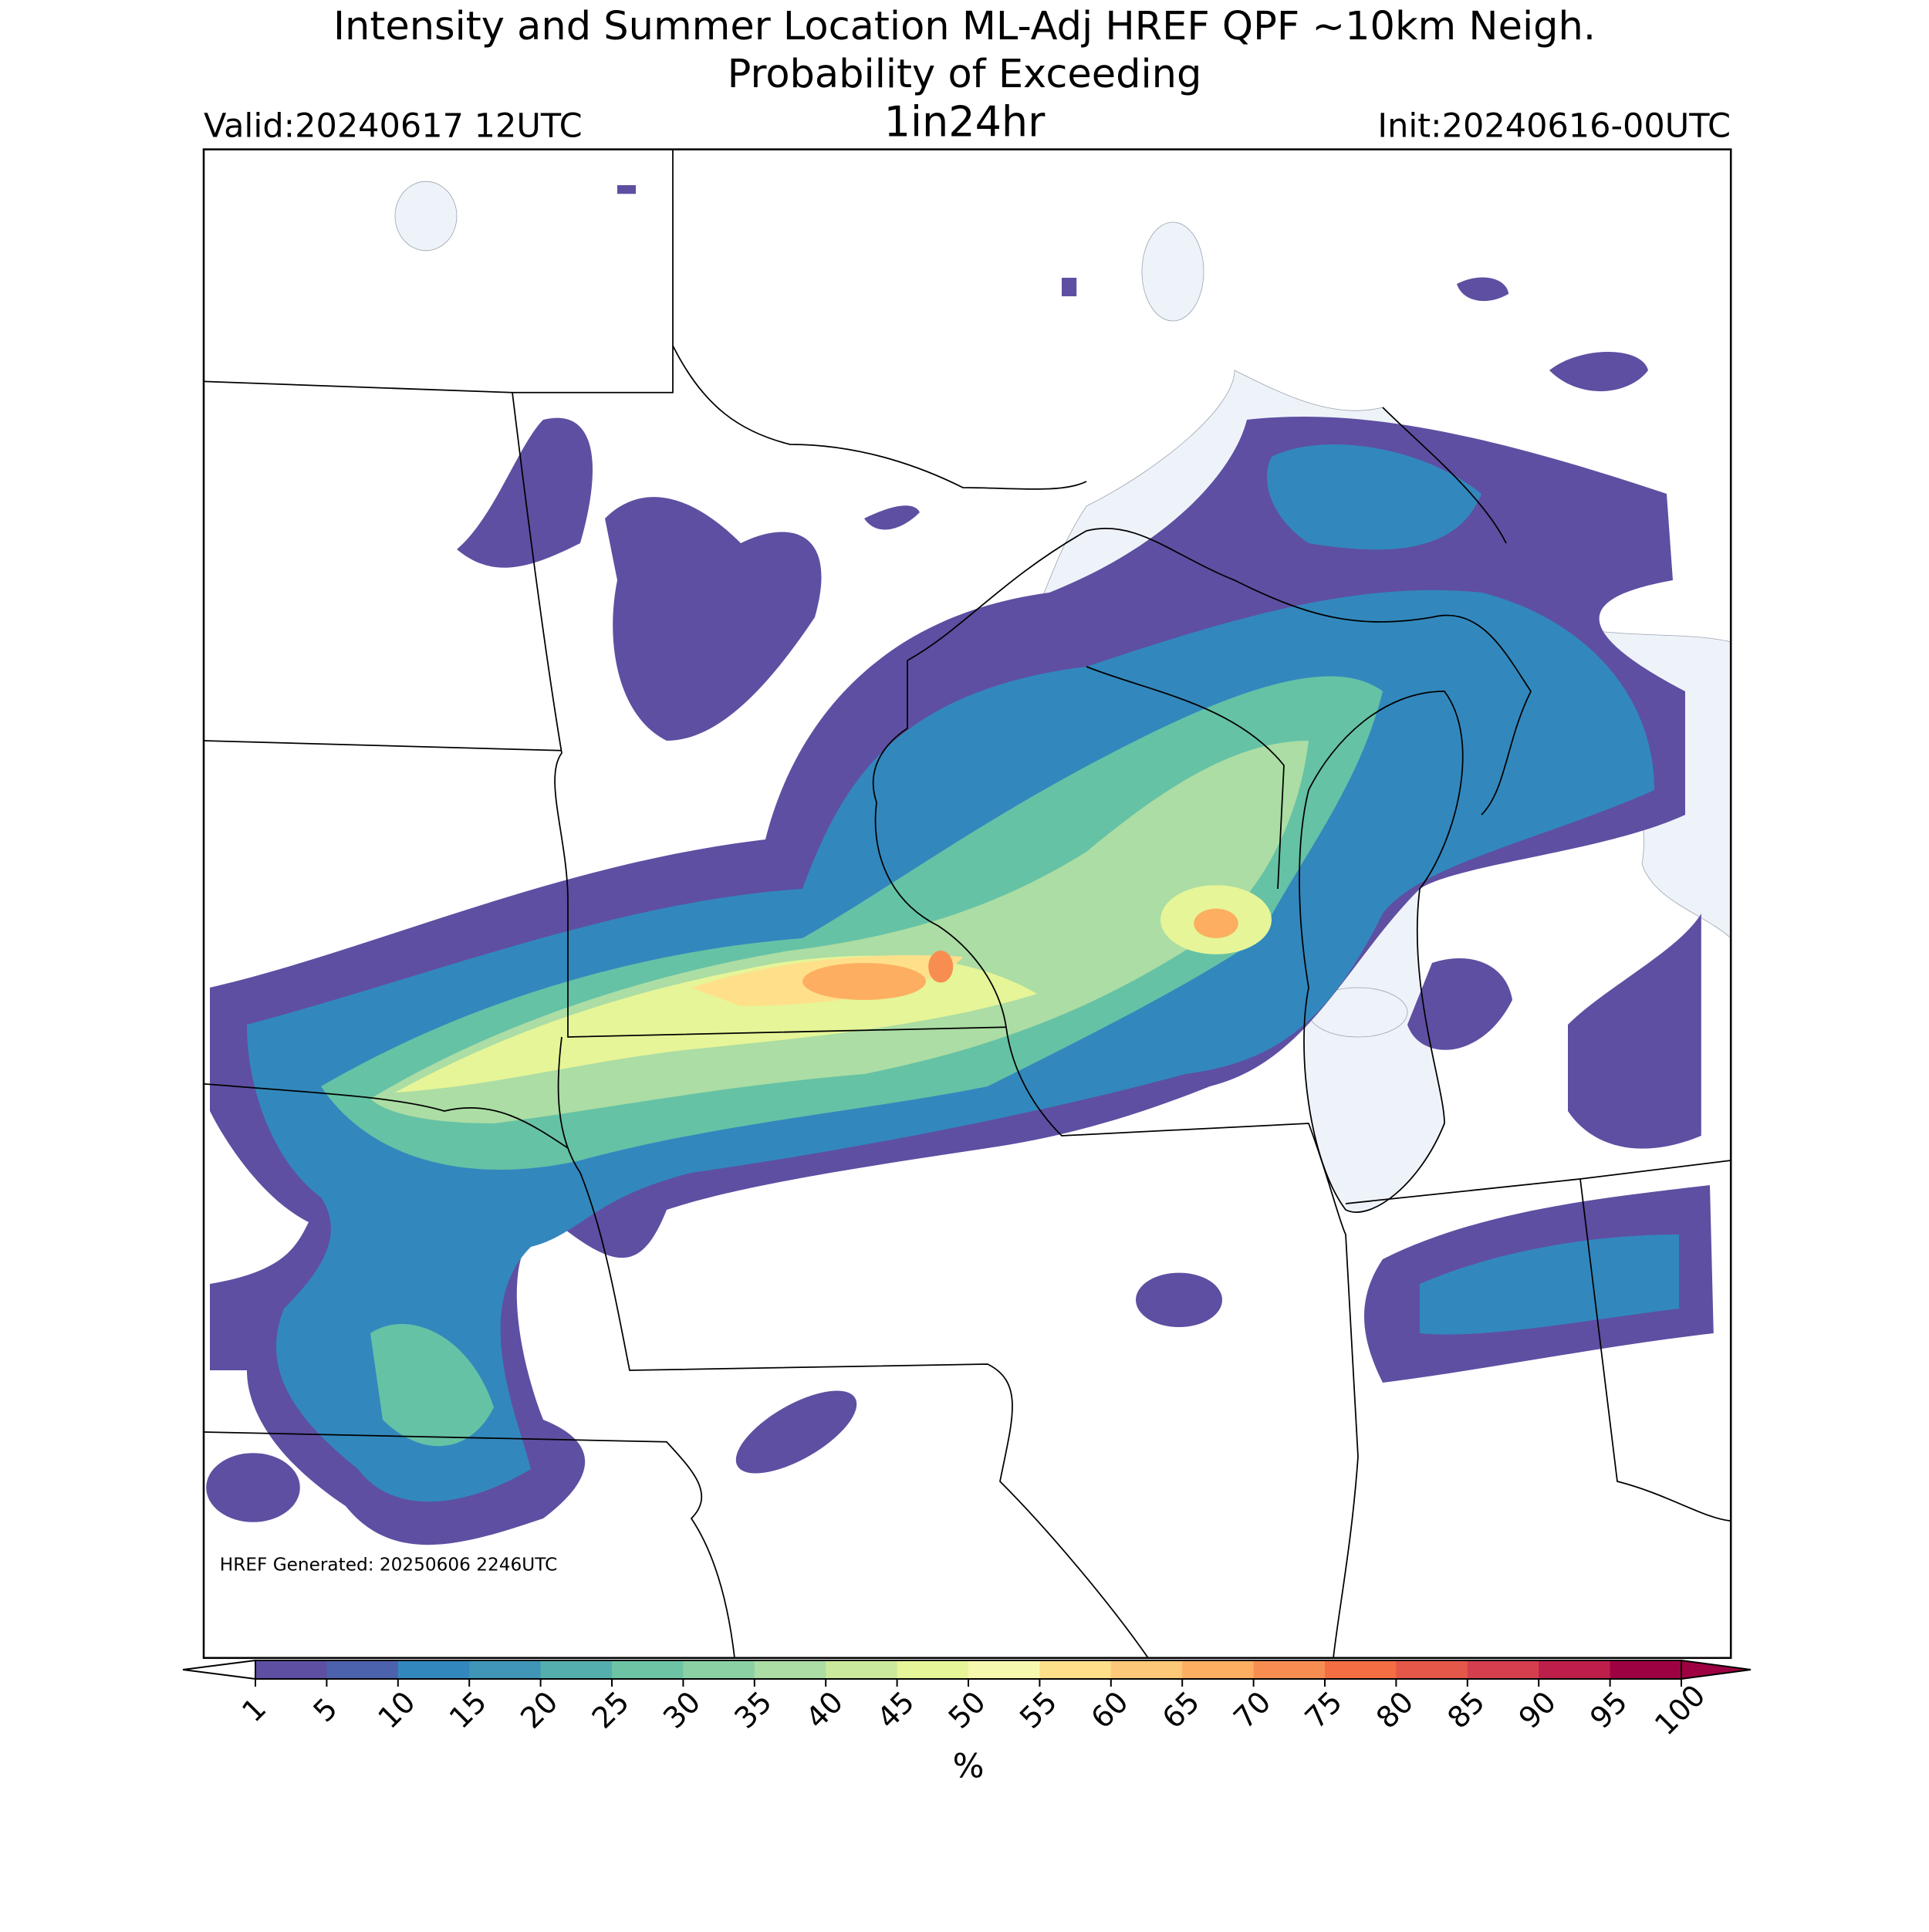 The width and height of the screenshot is (1929, 1932). Describe the element at coordinates (1466, 1710) in the screenshot. I see `colorbar-tick-label: 85` at that location.